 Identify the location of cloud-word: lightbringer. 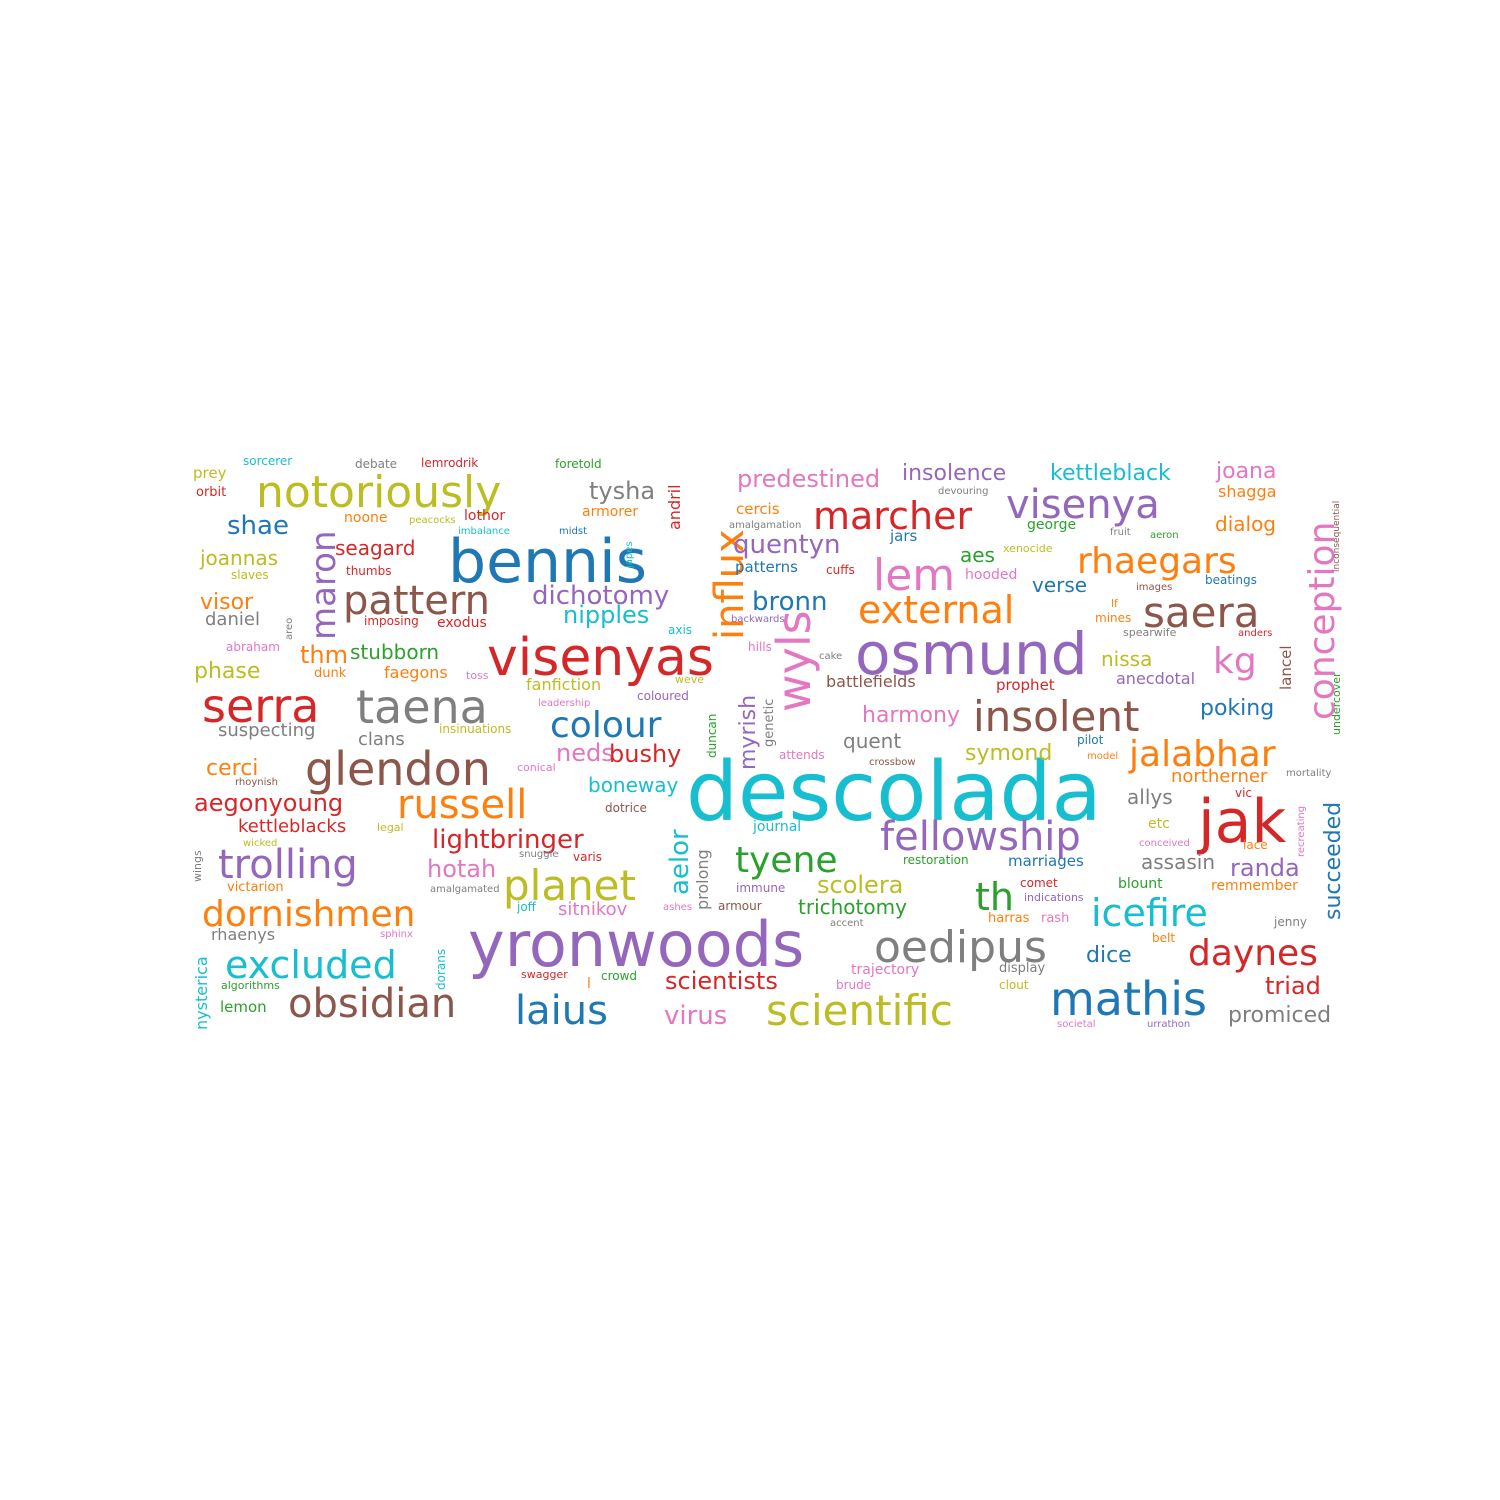
(508, 840).